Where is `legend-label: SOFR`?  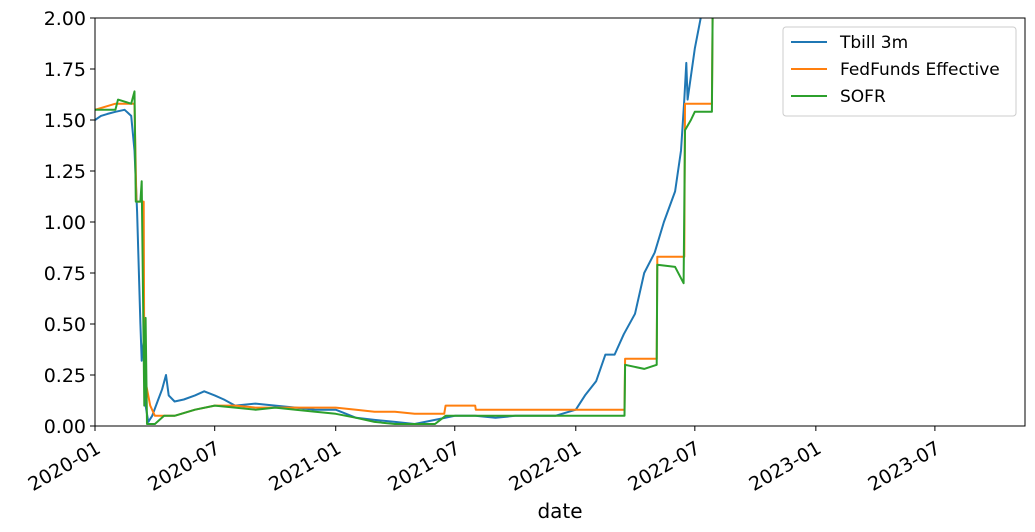 legend-label: SOFR is located at coordinates (863, 97).